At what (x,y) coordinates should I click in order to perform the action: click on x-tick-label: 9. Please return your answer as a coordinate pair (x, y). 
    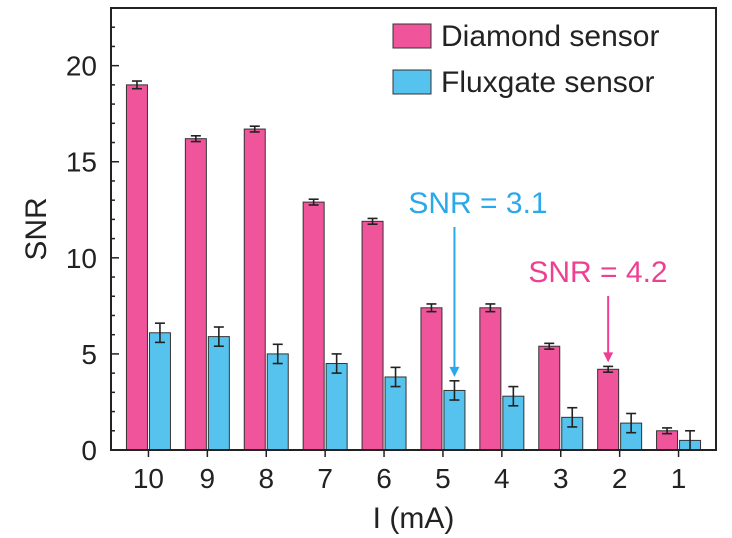
    Looking at the image, I should click on (208, 478).